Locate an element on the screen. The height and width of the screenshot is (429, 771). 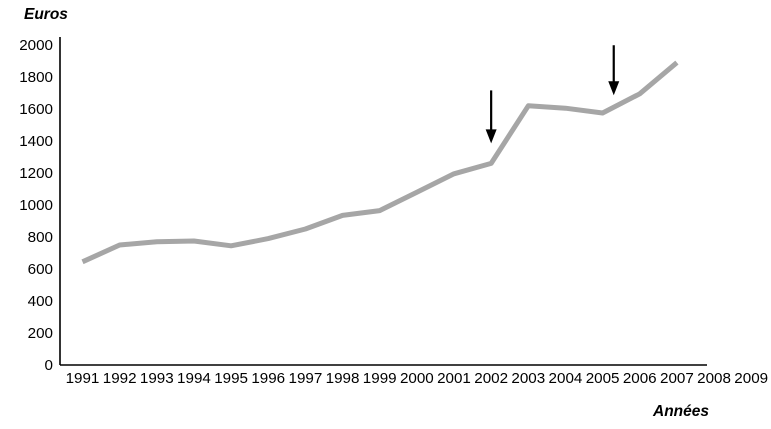
y-tick-label: 1000 is located at coordinates (36, 205).